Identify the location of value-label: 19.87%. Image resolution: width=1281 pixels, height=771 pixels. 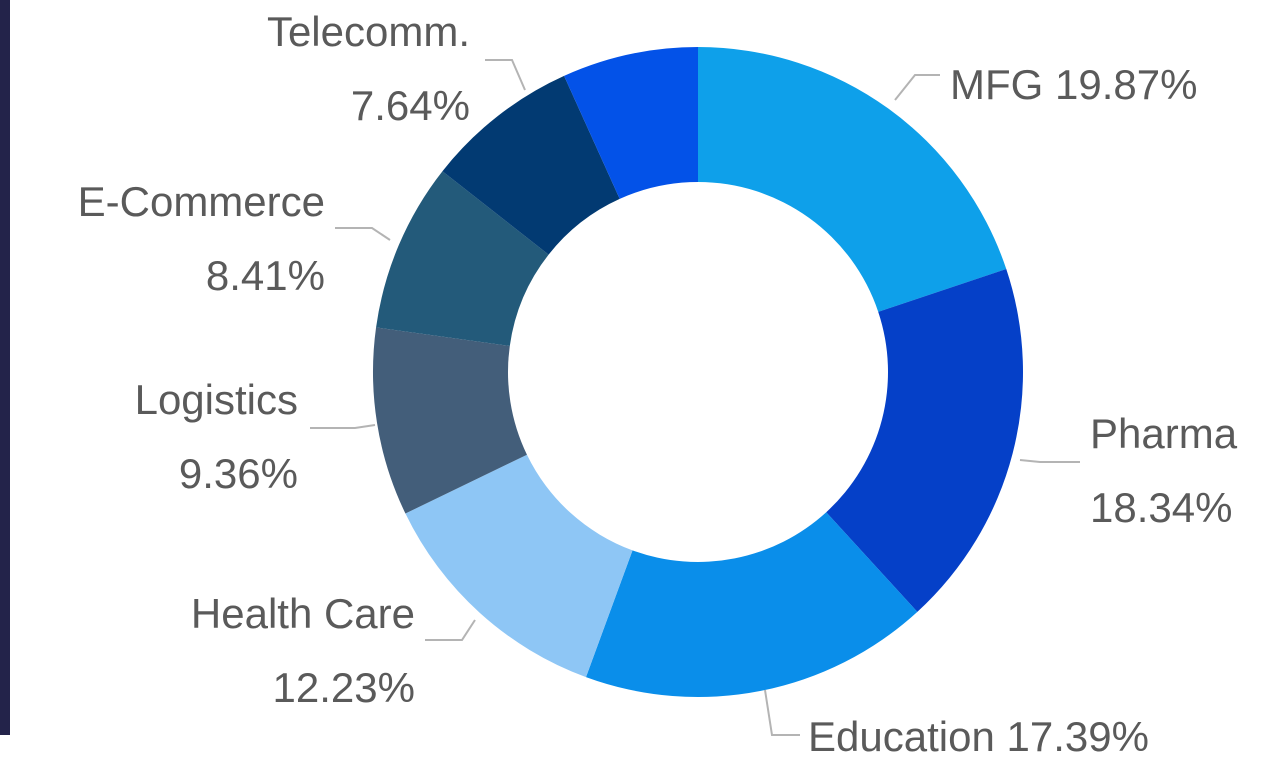
(1126, 84).